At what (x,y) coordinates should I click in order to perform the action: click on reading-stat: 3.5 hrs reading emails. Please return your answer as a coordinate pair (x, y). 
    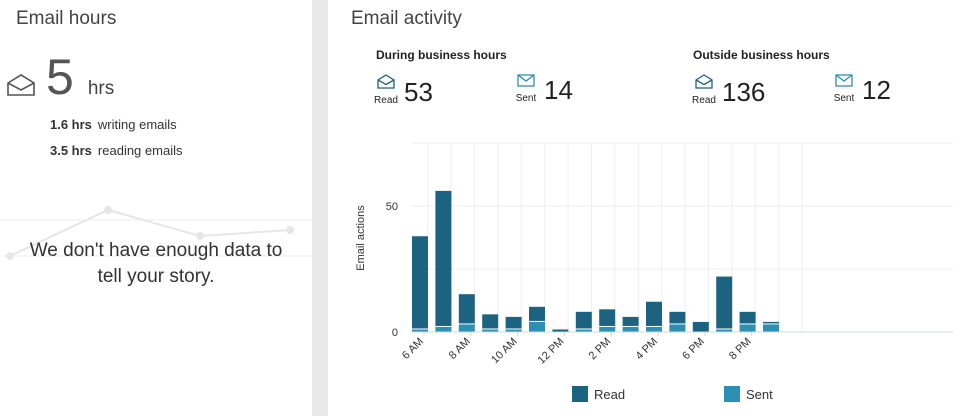
    Looking at the image, I should click on (116, 150).